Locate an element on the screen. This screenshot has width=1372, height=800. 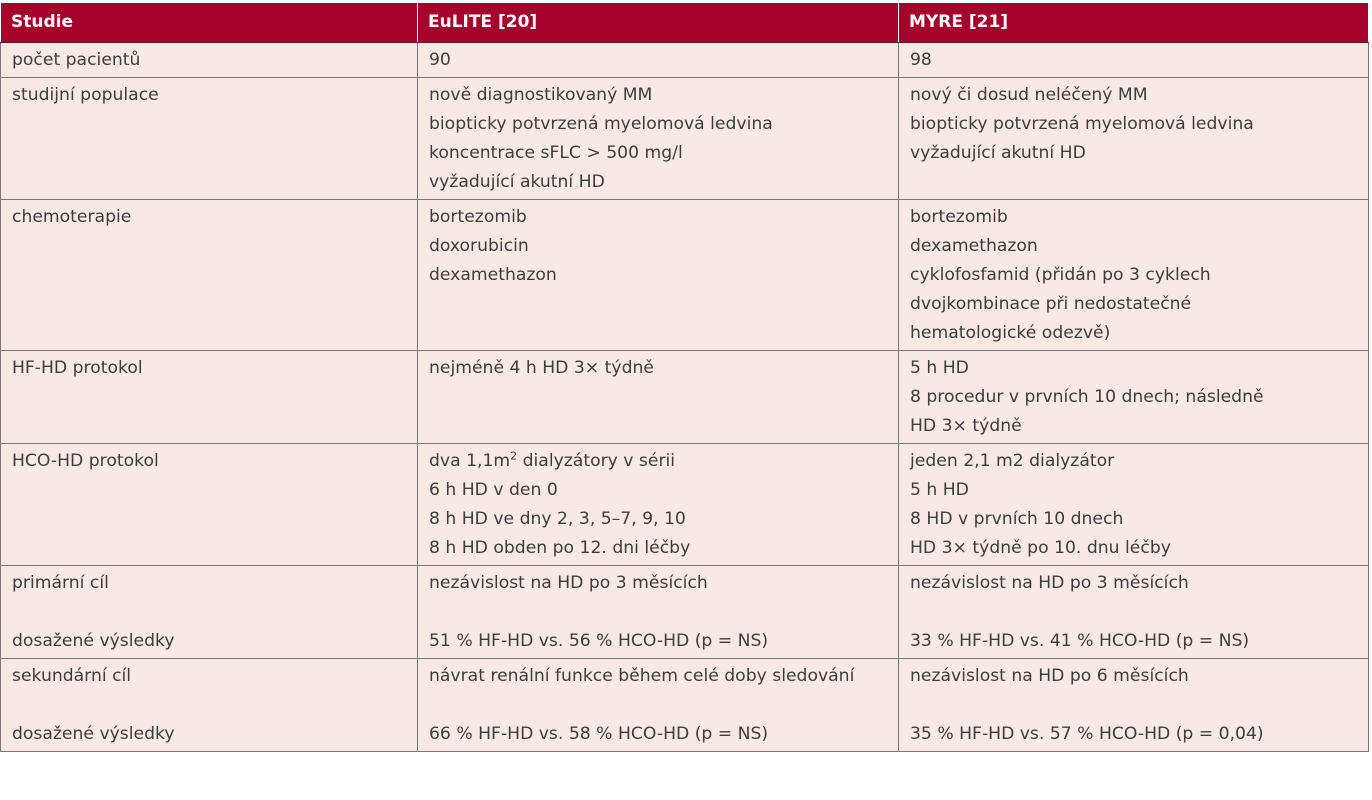
myre-cell: 98 is located at coordinates (1133, 60).